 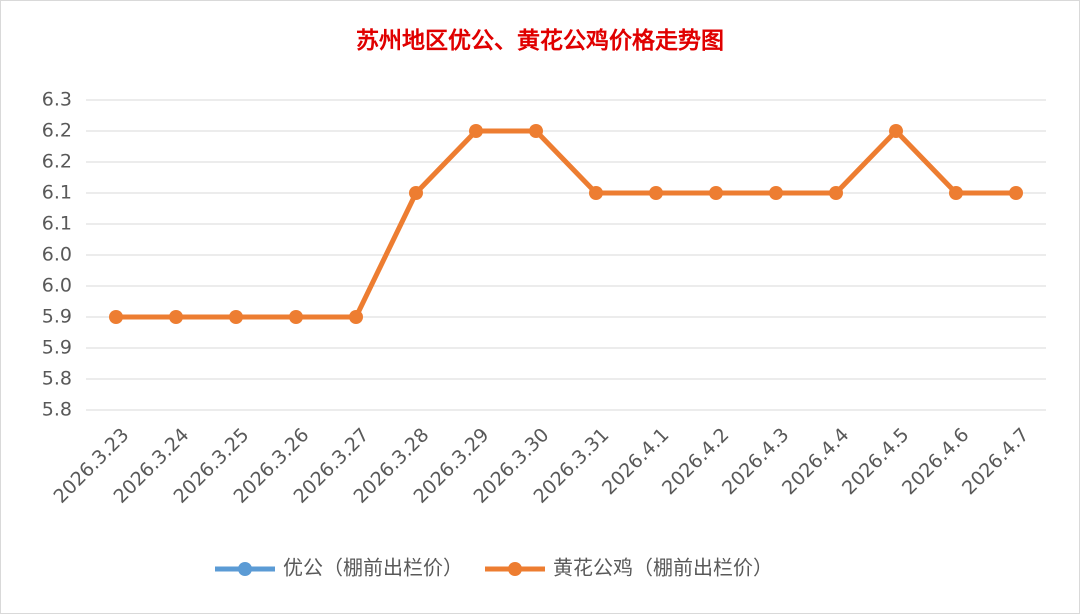 What do you see at coordinates (373, 568) in the screenshot?
I see `legend-label: 优公（棚前出栏价）` at bounding box center [373, 568].